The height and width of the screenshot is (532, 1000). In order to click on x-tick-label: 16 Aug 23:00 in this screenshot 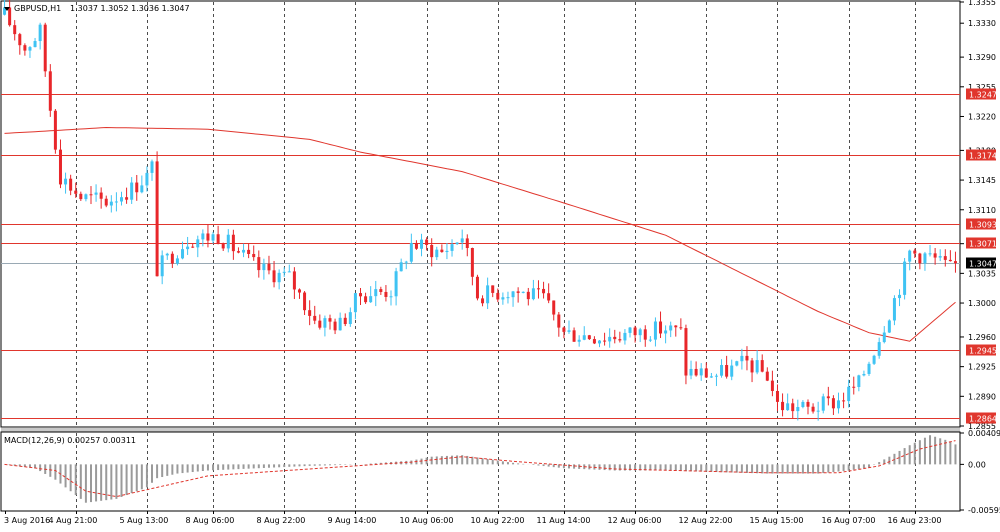, I will do `click(915, 520)`.